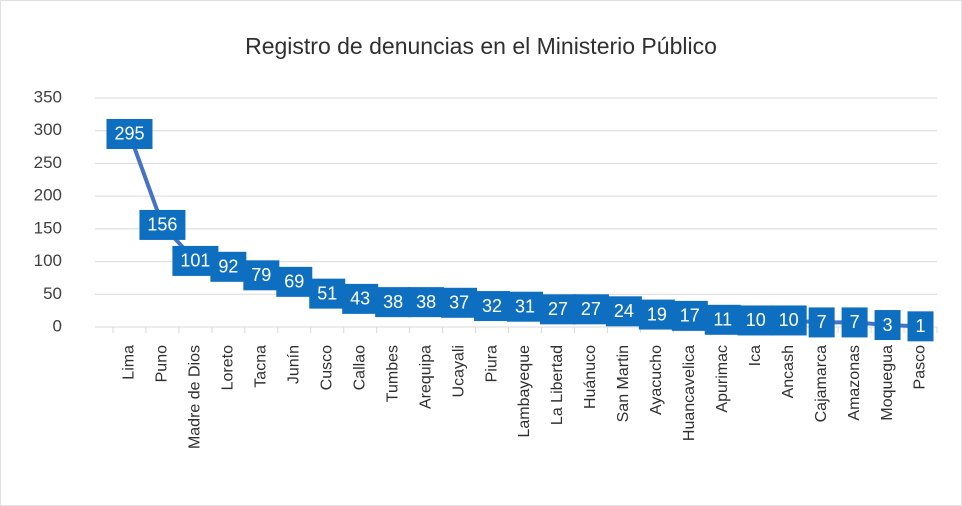 The width and height of the screenshot is (962, 506). What do you see at coordinates (491, 363) in the screenshot?
I see `x-tick-label: Piura` at bounding box center [491, 363].